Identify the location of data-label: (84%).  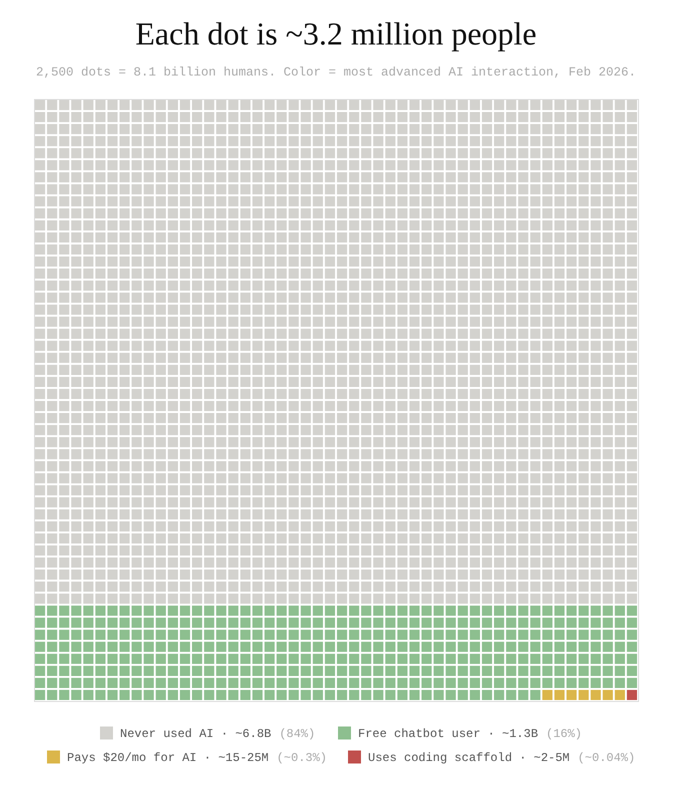
(297, 734).